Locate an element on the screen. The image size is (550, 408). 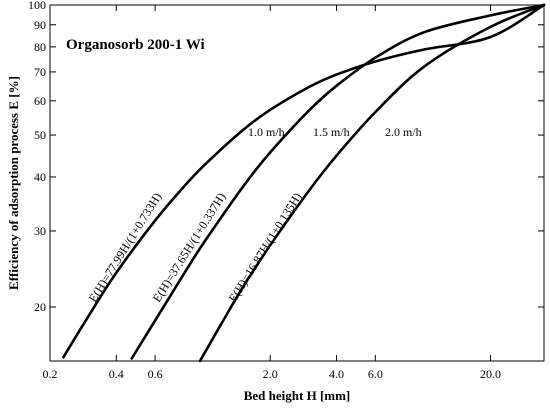
chart-title: Organosorb 200-1 Wi is located at coordinates (135, 45).